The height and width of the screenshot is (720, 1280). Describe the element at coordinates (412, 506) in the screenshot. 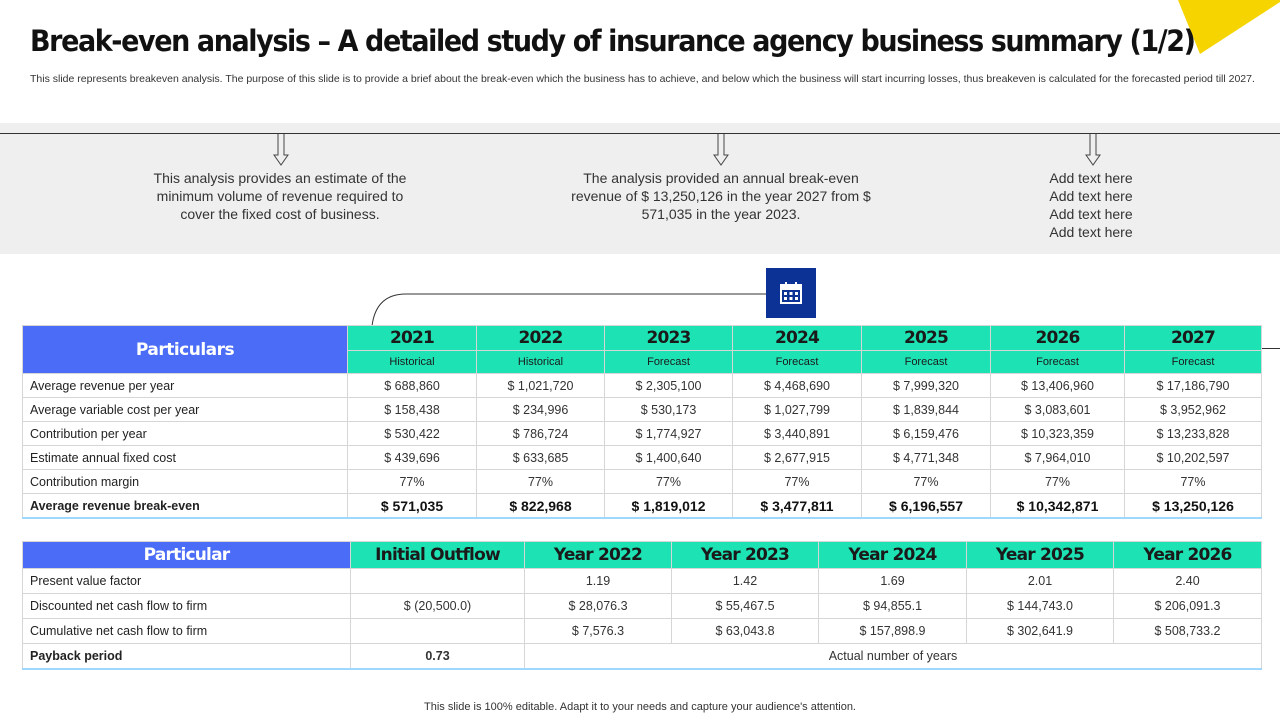

I see `table-cell: $ 571,035` at that location.